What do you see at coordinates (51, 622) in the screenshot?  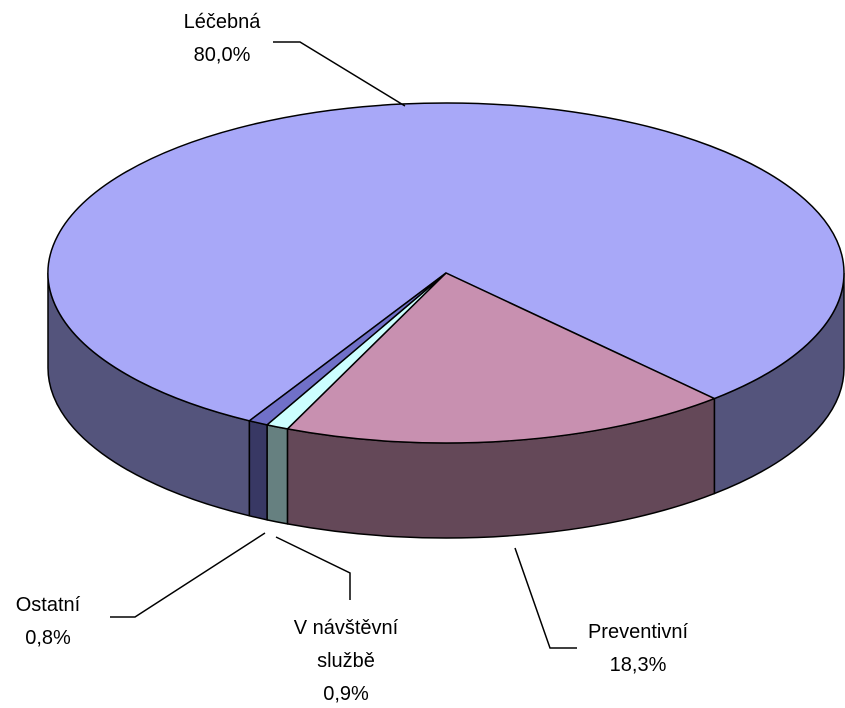 I see `data-label: Ostatní 0,8%` at bounding box center [51, 622].